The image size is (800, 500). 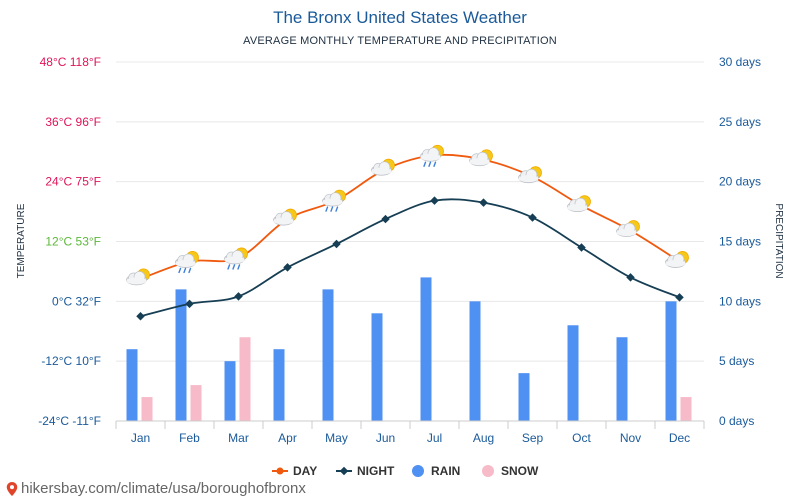 What do you see at coordinates (76, 301) in the screenshot?
I see `left-tick-label: 0°C 32°F` at bounding box center [76, 301].